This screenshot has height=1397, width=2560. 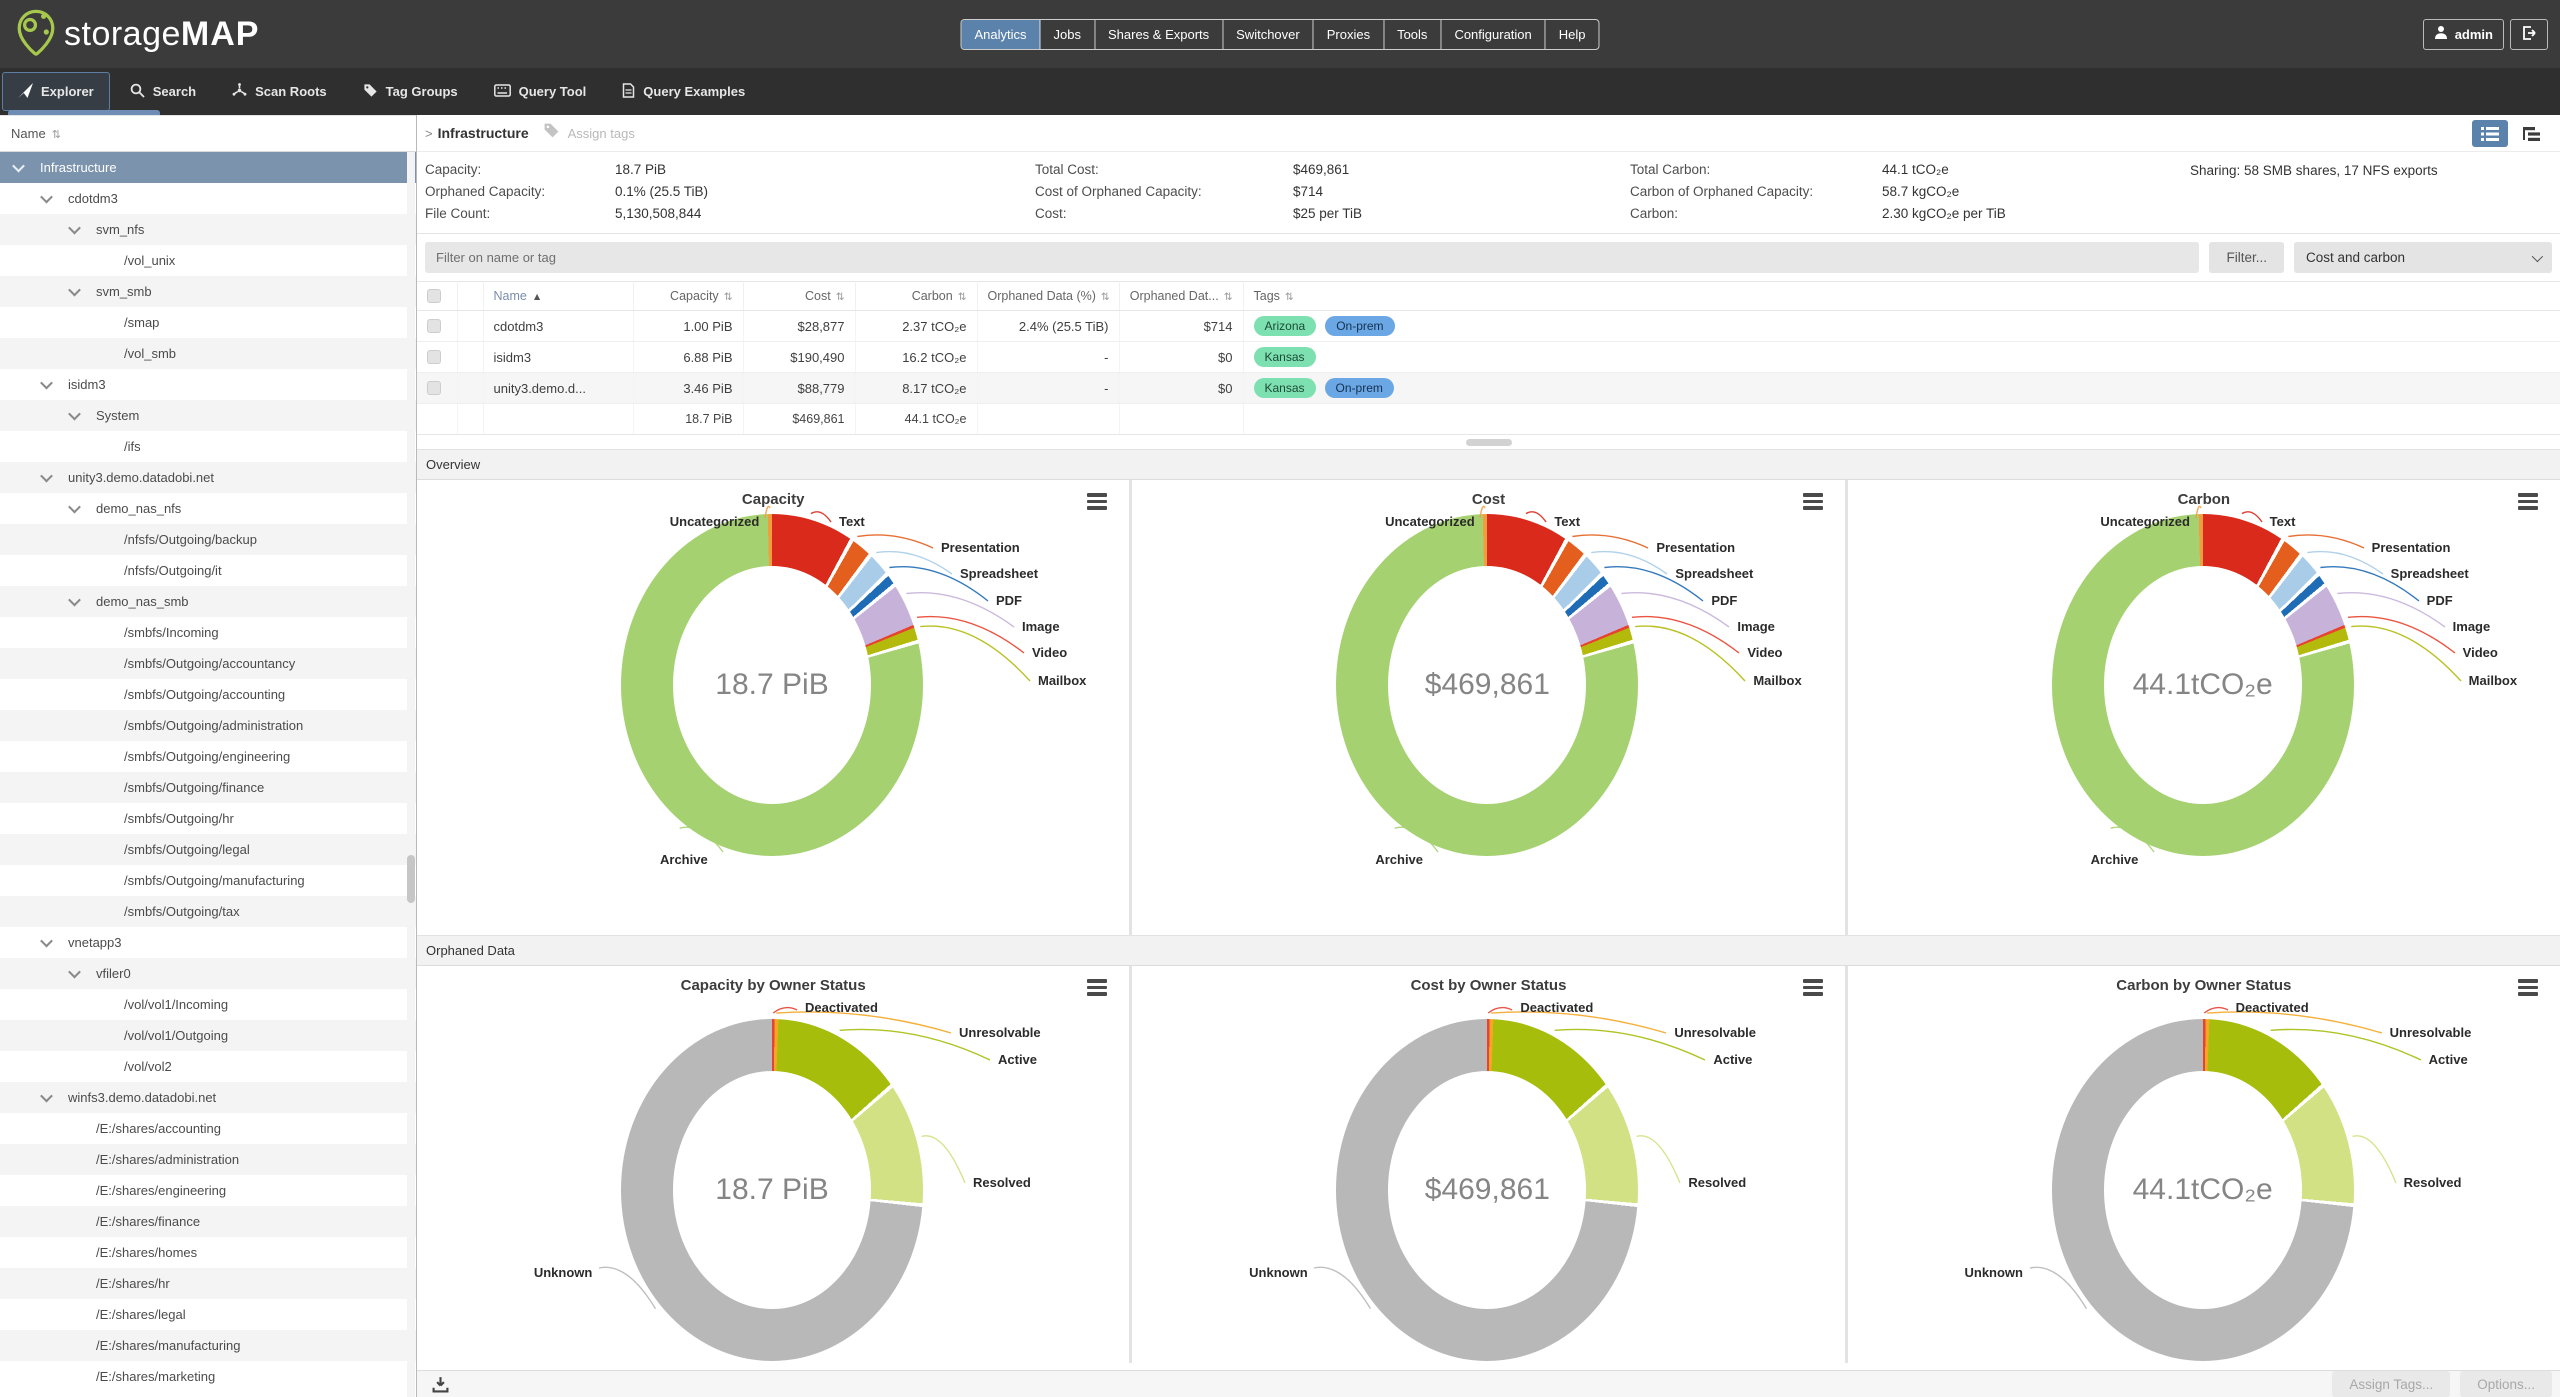 What do you see at coordinates (208, 508) in the screenshot?
I see `tree-item-demo-nas-nfs: demo_nas_nfs` at bounding box center [208, 508].